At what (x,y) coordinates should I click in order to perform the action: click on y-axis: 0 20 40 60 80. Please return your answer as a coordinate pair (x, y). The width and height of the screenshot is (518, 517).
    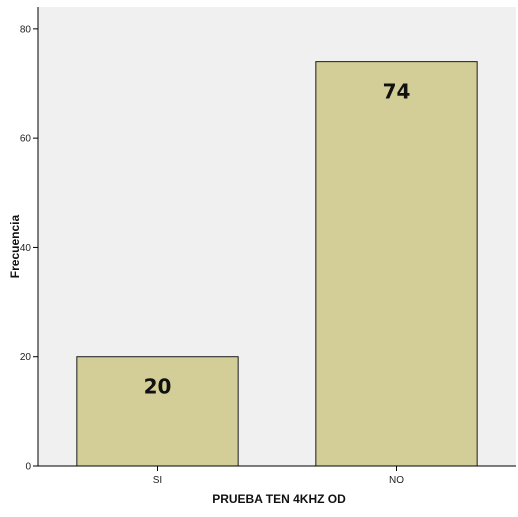
    Looking at the image, I should click on (29, 240).